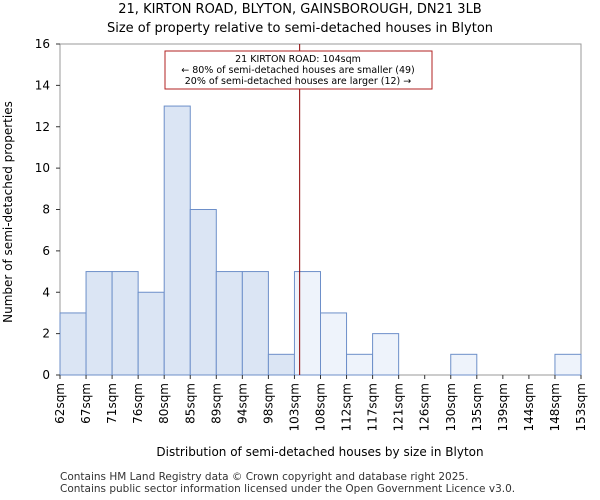  What do you see at coordinates (46, 251) in the screenshot?
I see `y-tick-label: 6` at bounding box center [46, 251].